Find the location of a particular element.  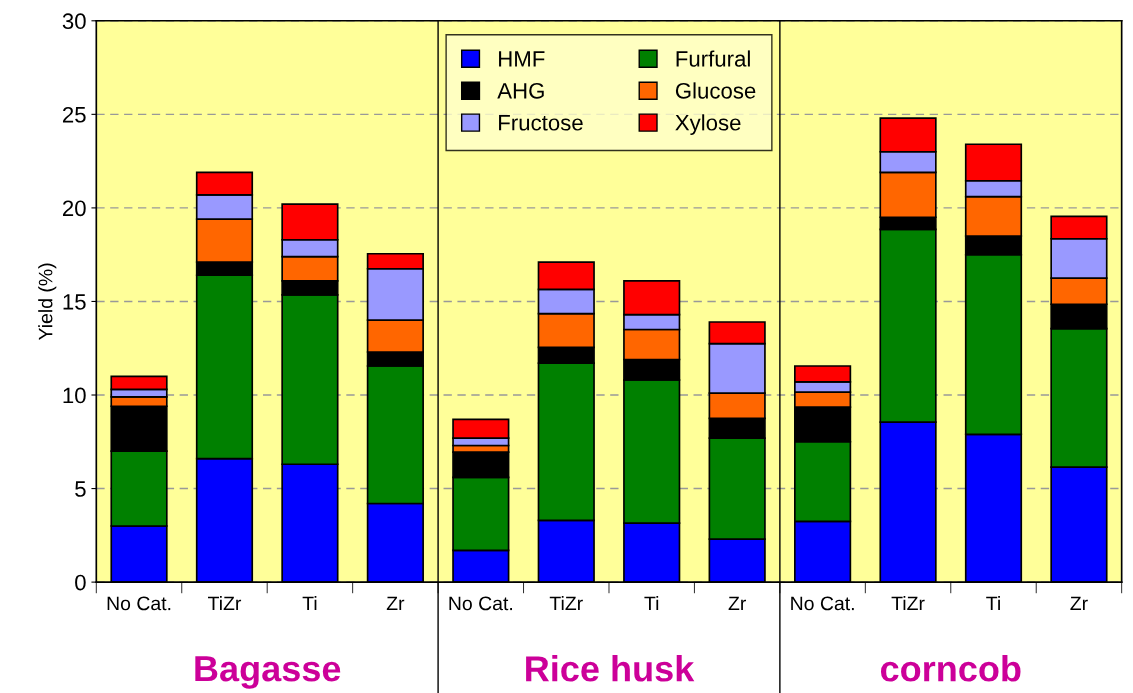

legend-label: Furfural is located at coordinates (713, 58).